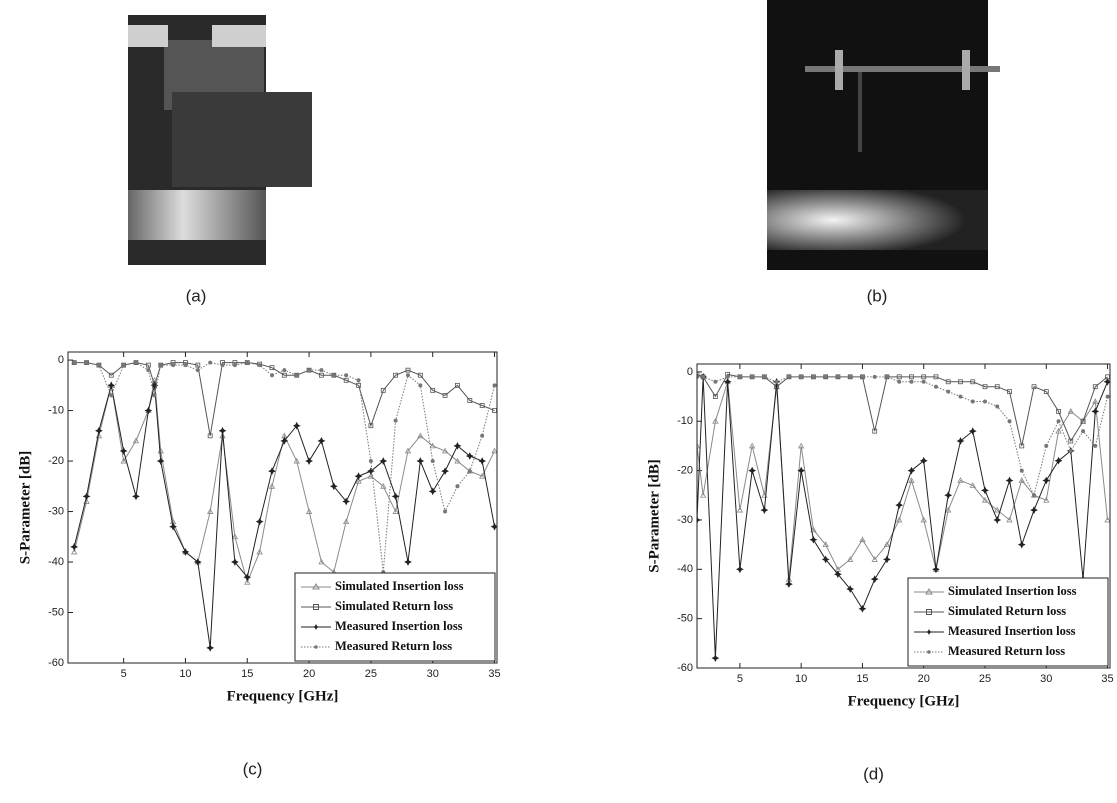 The width and height of the screenshot is (1117, 803). I want to click on legend-label: Measured Return loss, so click(1006, 651).